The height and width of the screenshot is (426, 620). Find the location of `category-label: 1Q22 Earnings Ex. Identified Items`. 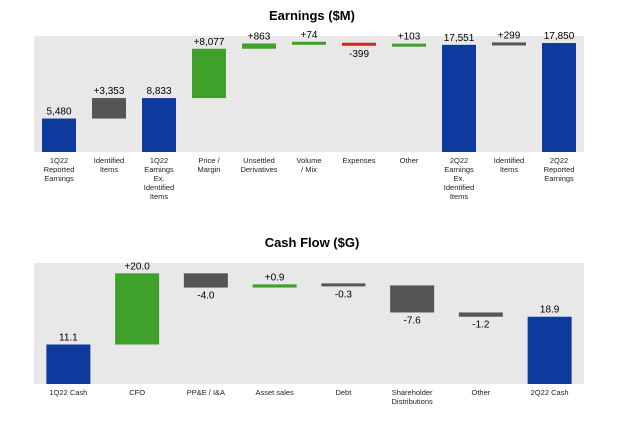

category-label: 1Q22 Earnings Ex. Identified Items is located at coordinates (159, 178).